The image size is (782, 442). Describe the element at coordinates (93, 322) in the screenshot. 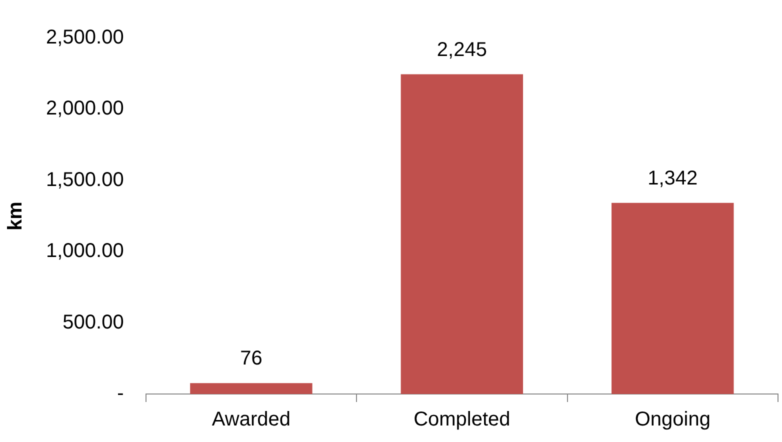

I see `y-tick-label: 500.00` at that location.